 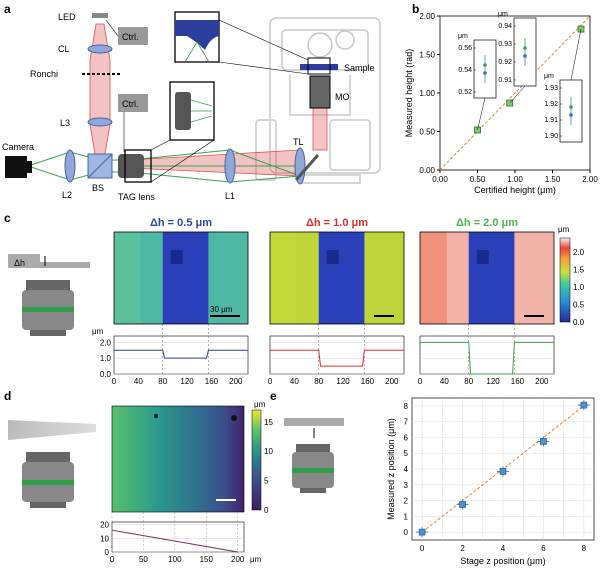 I want to click on colorbar-tick-label-c: 1.5, so click(x=579, y=270).